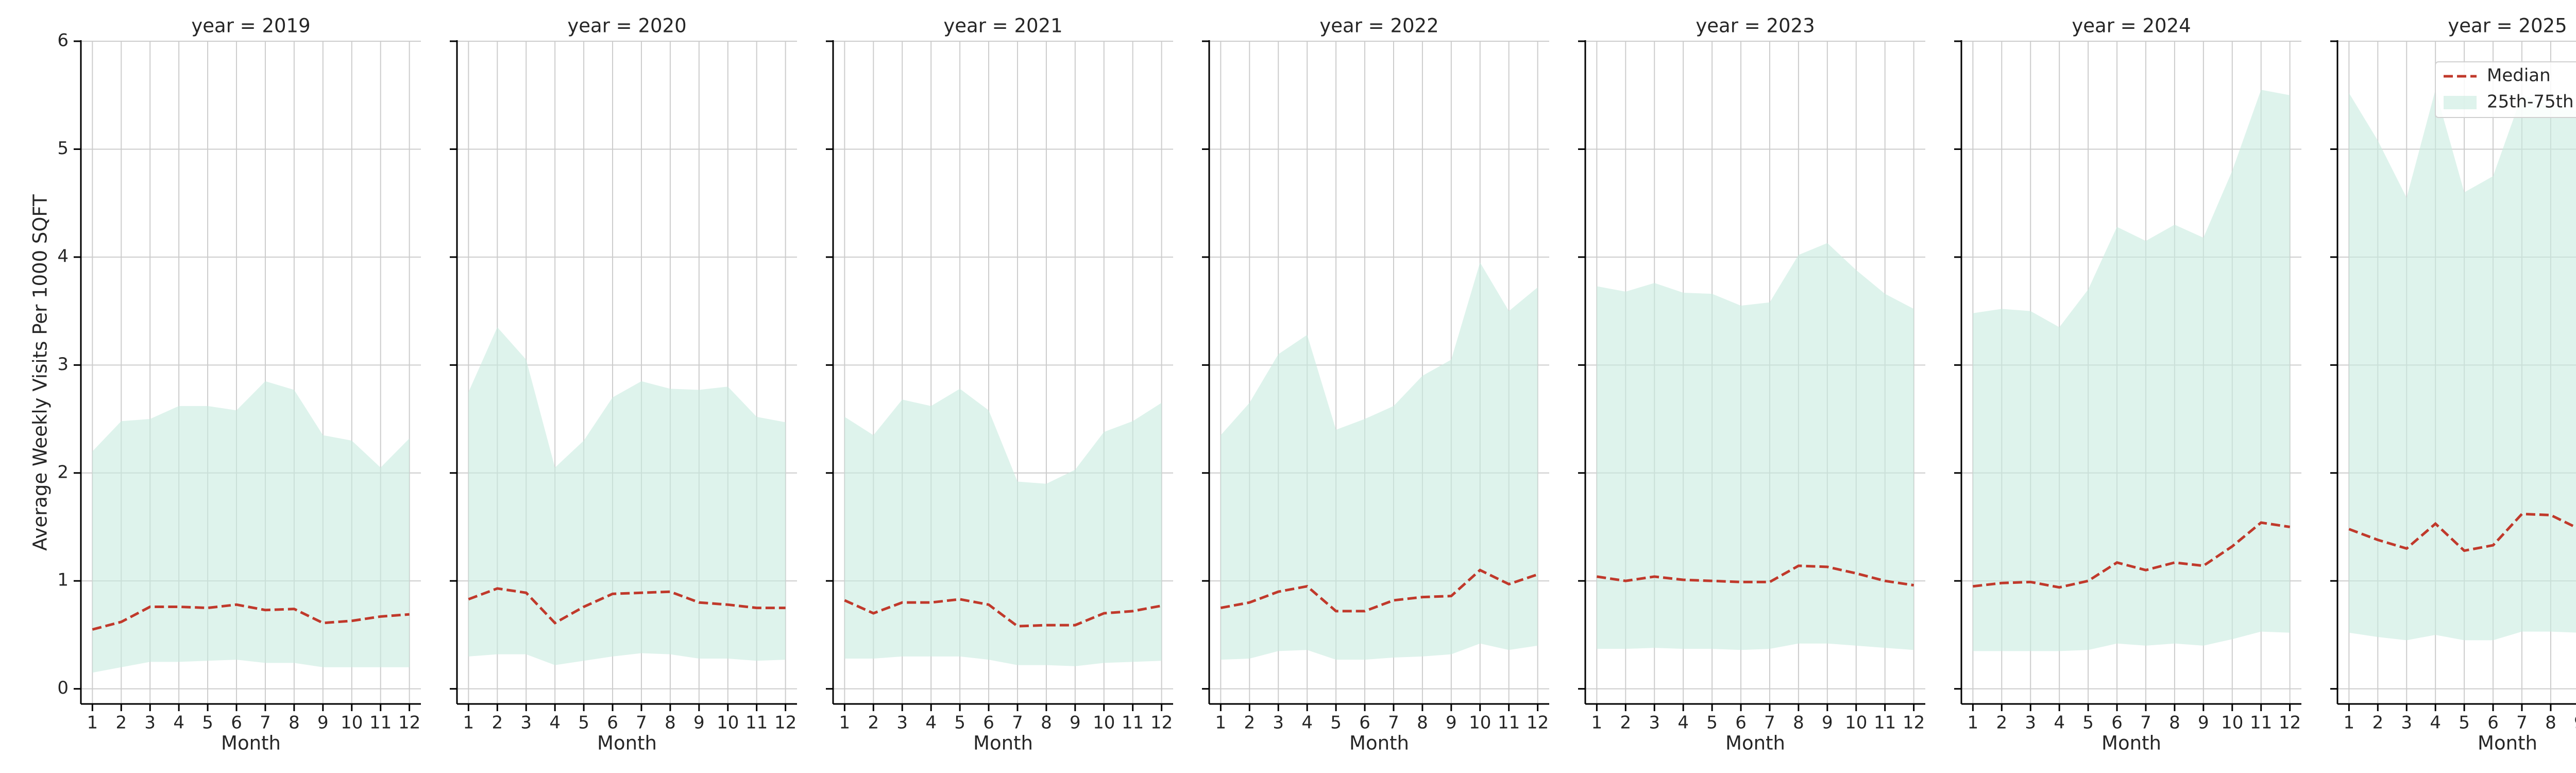 This screenshot has width=2576, height=773. Describe the element at coordinates (2531, 102) in the screenshot. I see `legend-label: 25th-75th Percentile` at that location.